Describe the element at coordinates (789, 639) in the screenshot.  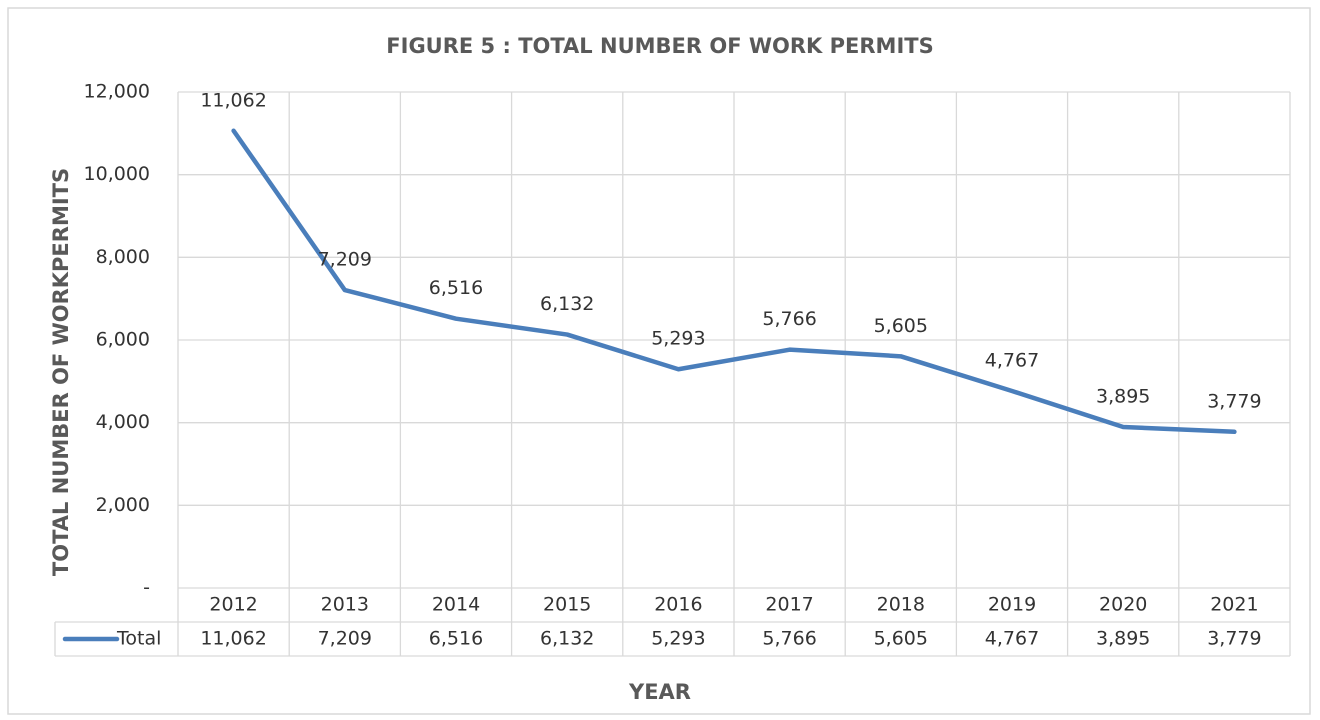
I see `table-cell: 5,766` at that location.